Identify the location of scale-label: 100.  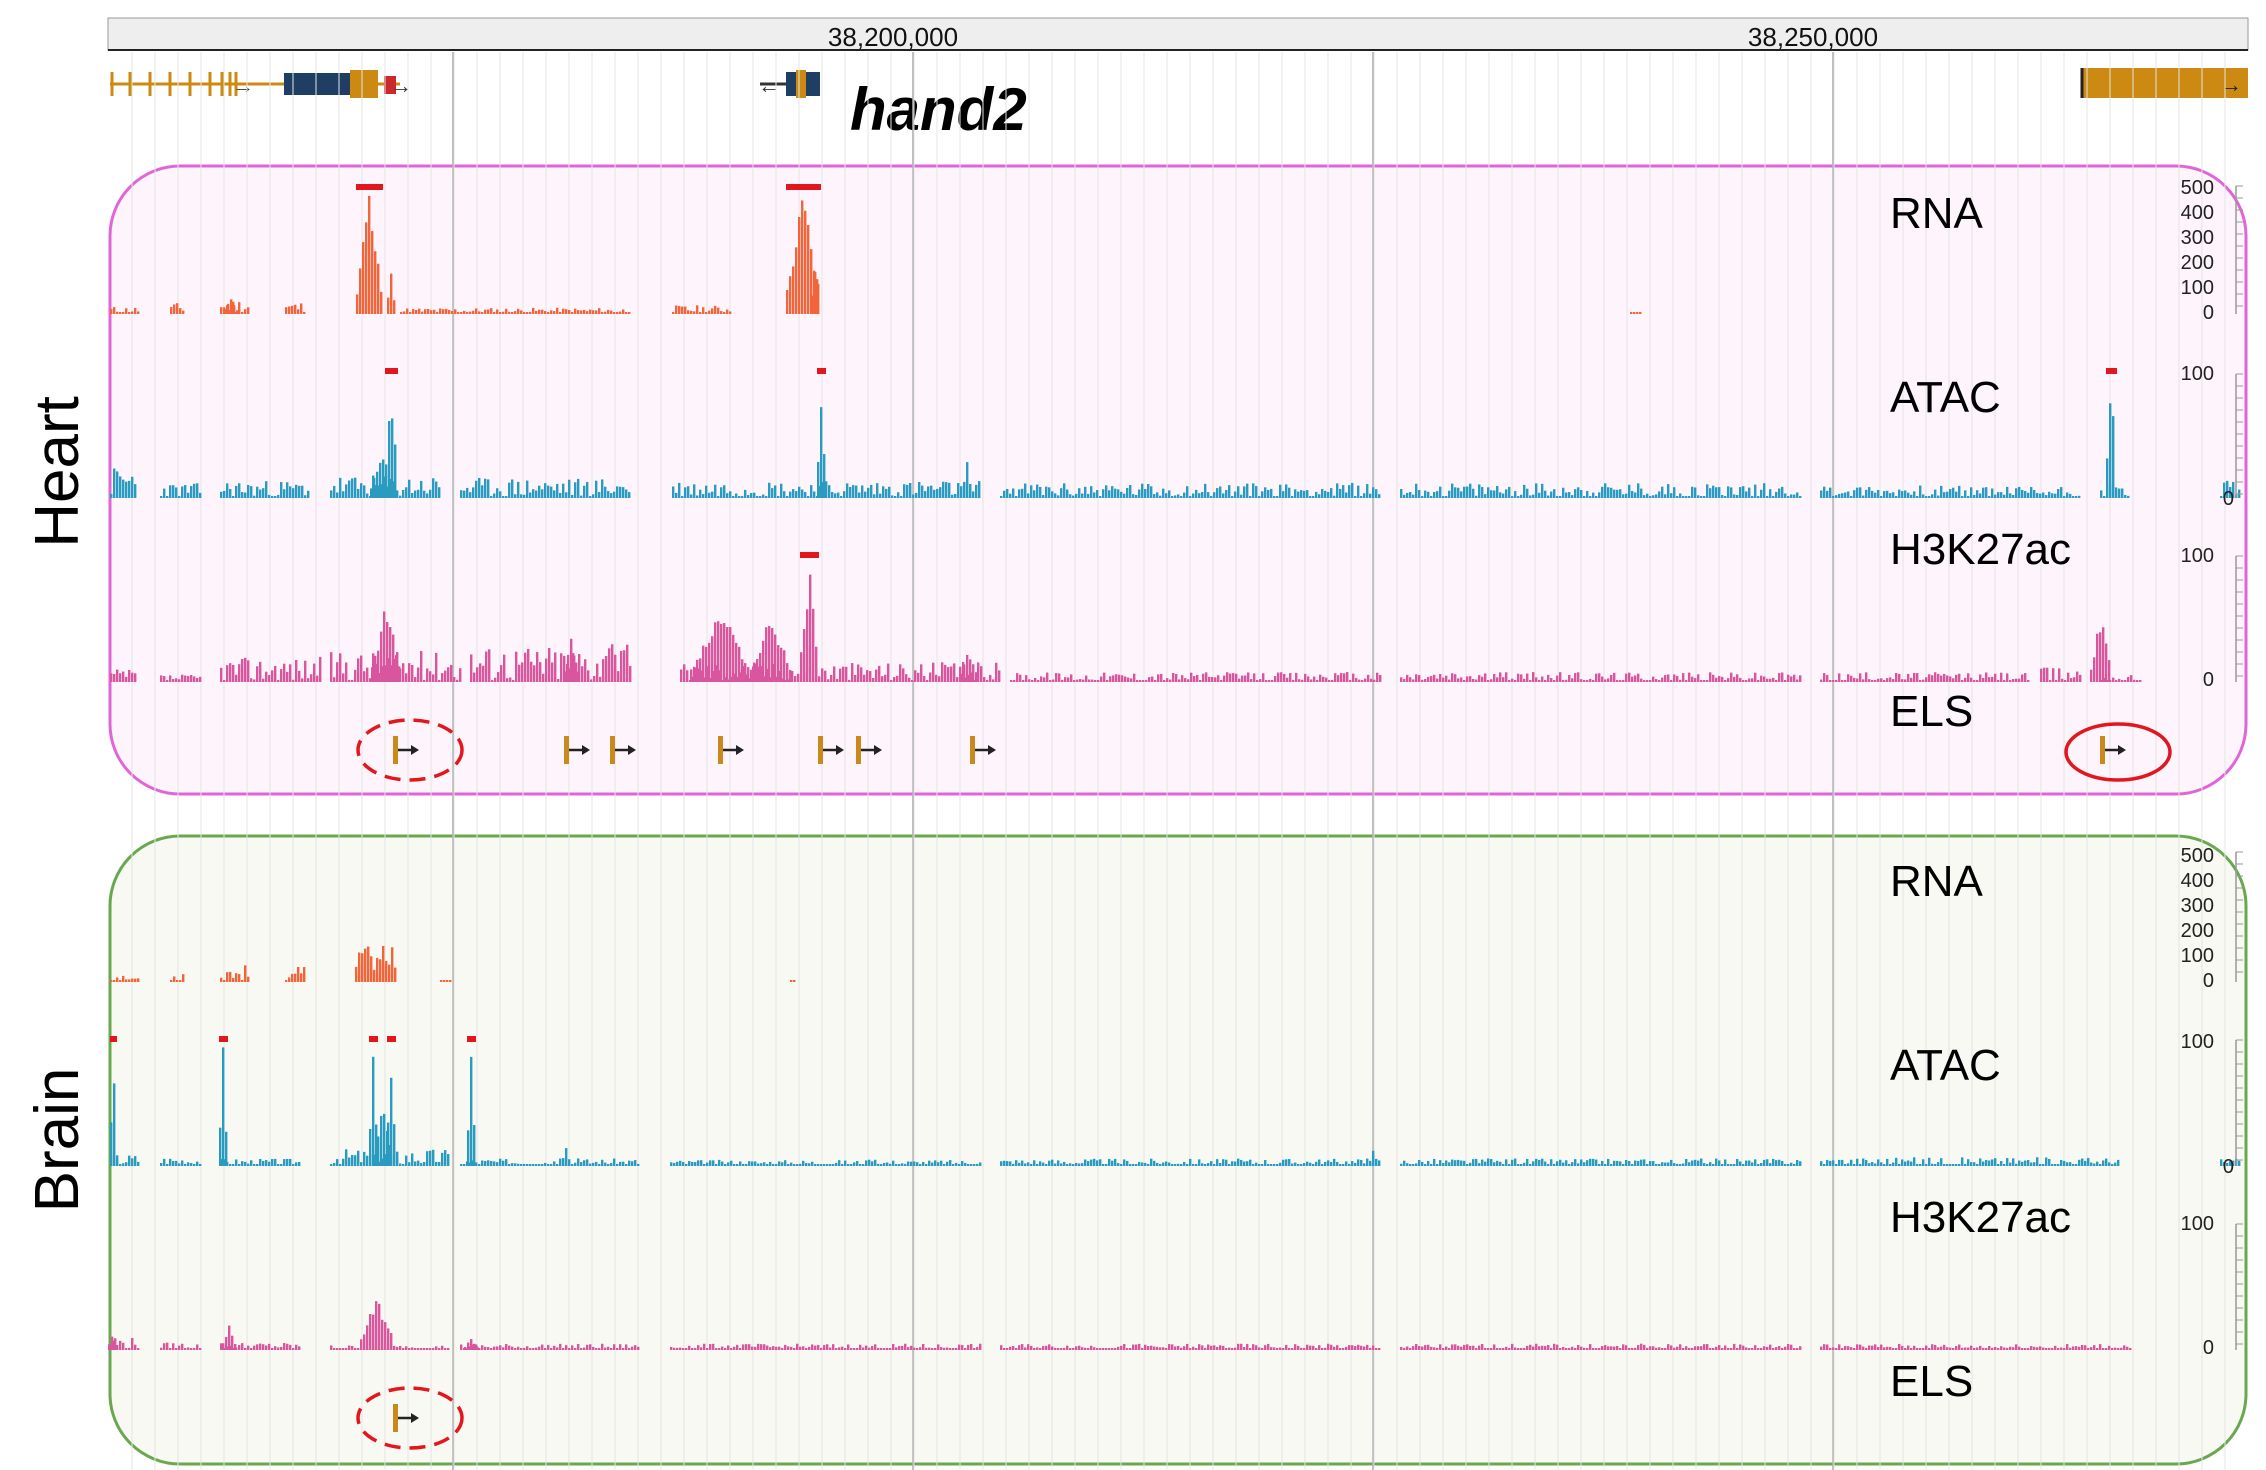
(2197, 556).